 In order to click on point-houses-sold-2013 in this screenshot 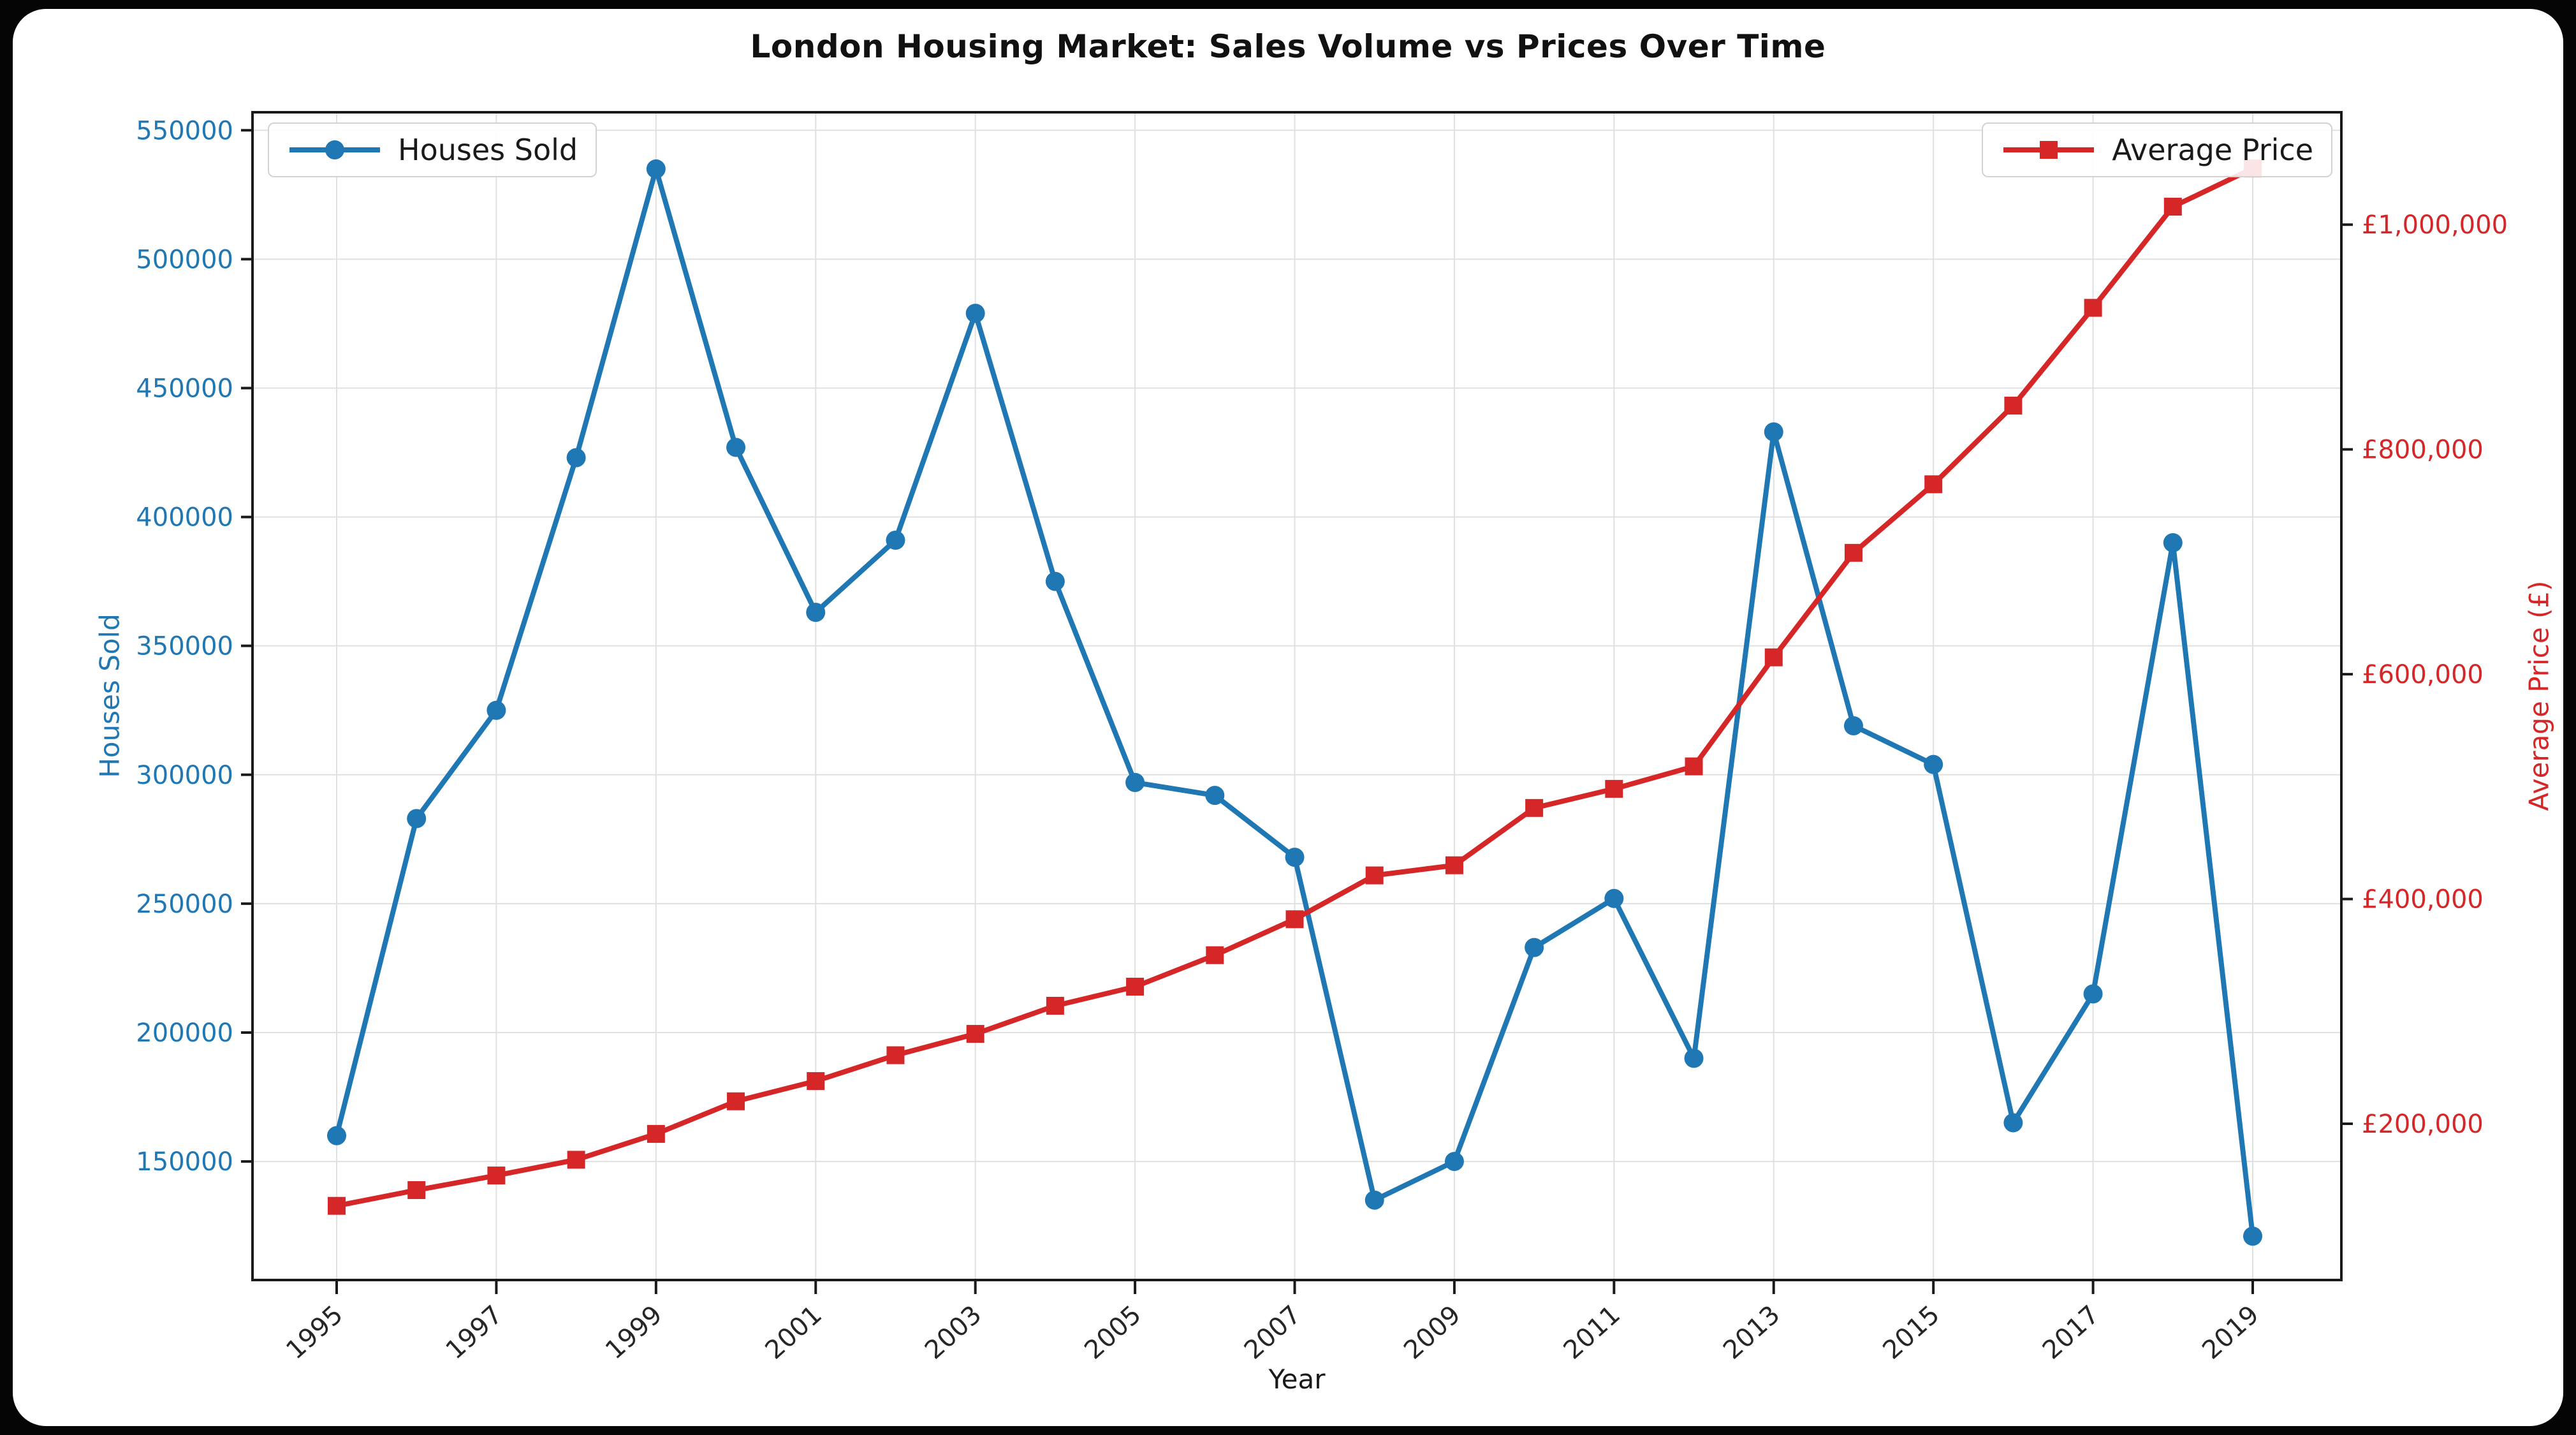, I will do `click(1773, 432)`.